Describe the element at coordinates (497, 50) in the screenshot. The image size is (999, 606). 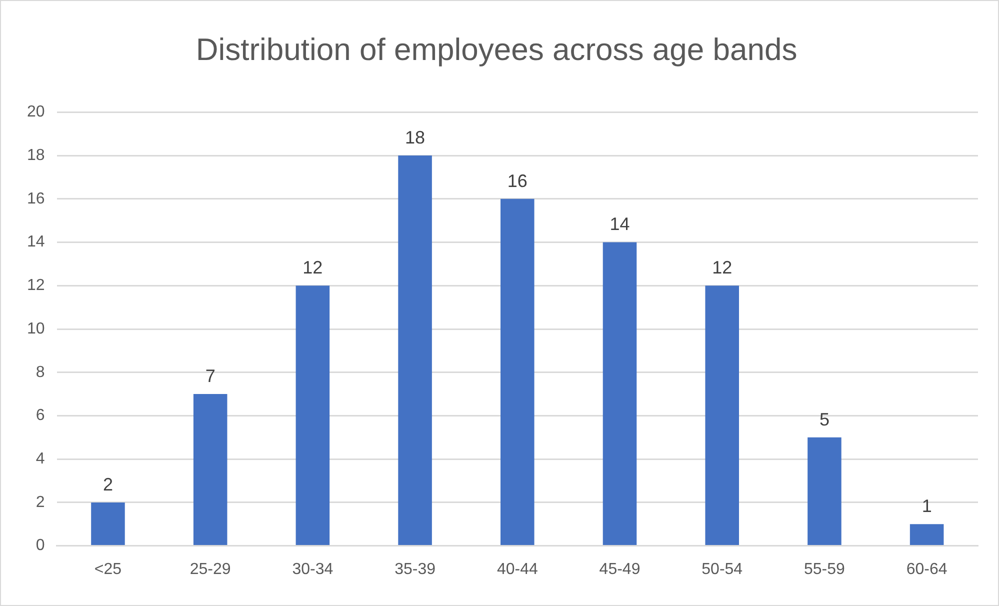
I see `chart-title: Distribution of employees across age bands` at that location.